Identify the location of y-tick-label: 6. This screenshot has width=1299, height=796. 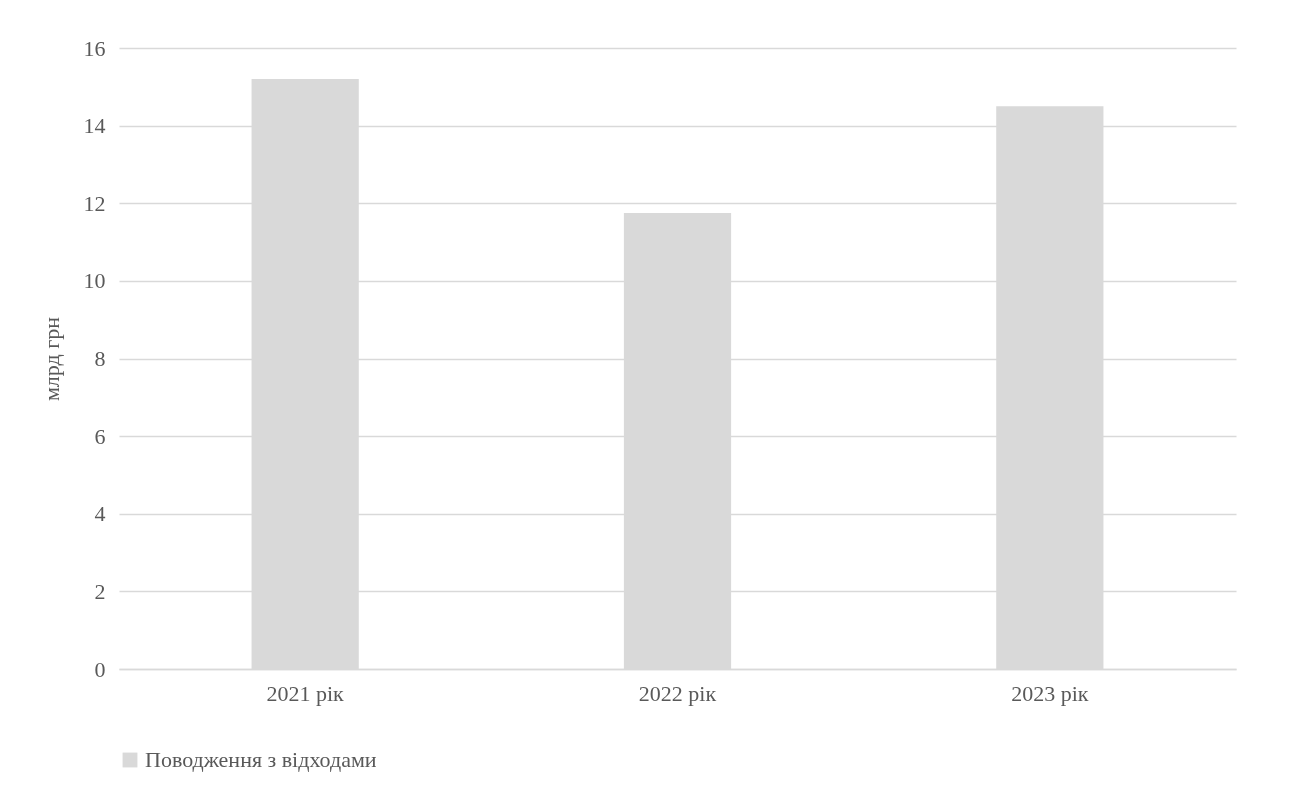
(100, 436).